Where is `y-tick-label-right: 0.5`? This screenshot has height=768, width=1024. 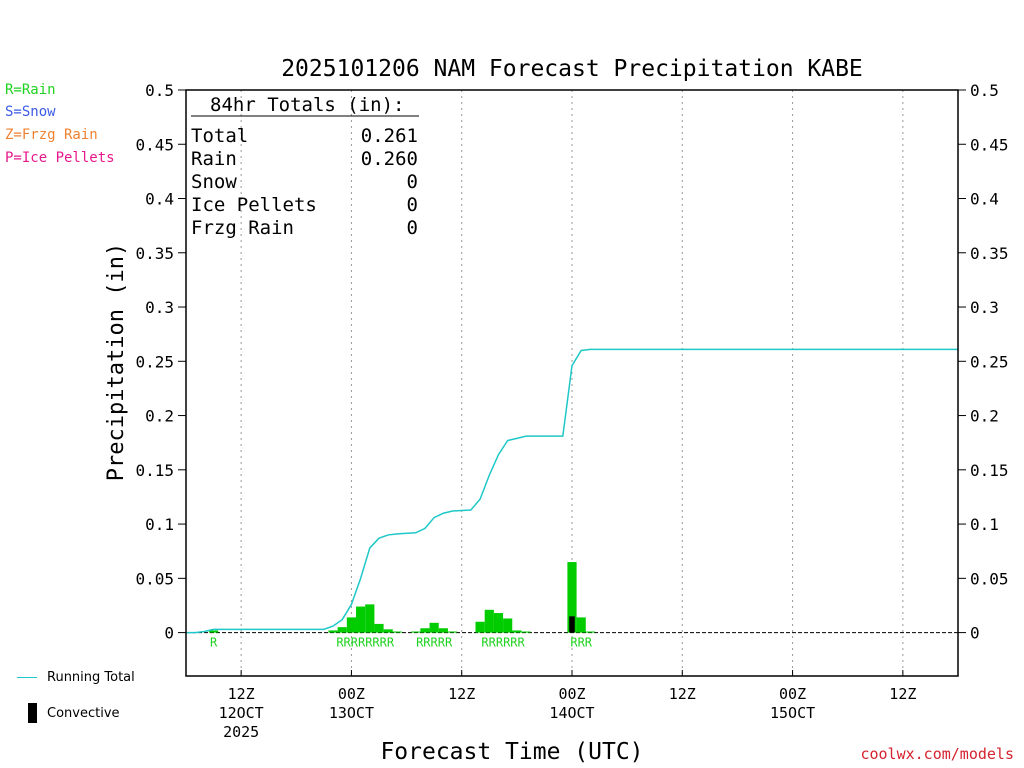
y-tick-label-right: 0.5 is located at coordinates (984, 90).